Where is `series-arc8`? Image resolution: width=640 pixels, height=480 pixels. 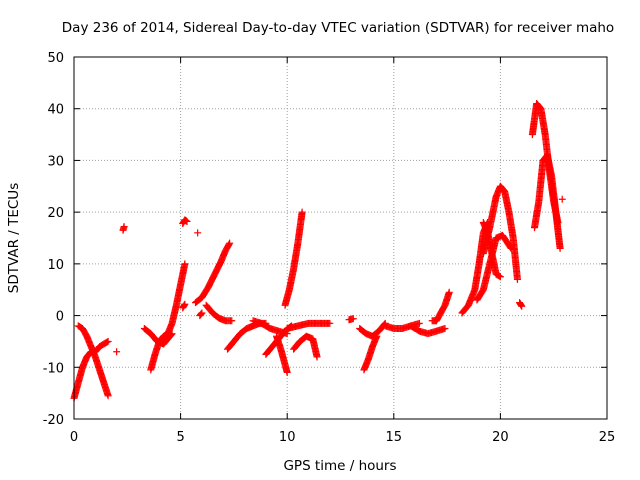
series-arc8 is located at coordinates (184, 306).